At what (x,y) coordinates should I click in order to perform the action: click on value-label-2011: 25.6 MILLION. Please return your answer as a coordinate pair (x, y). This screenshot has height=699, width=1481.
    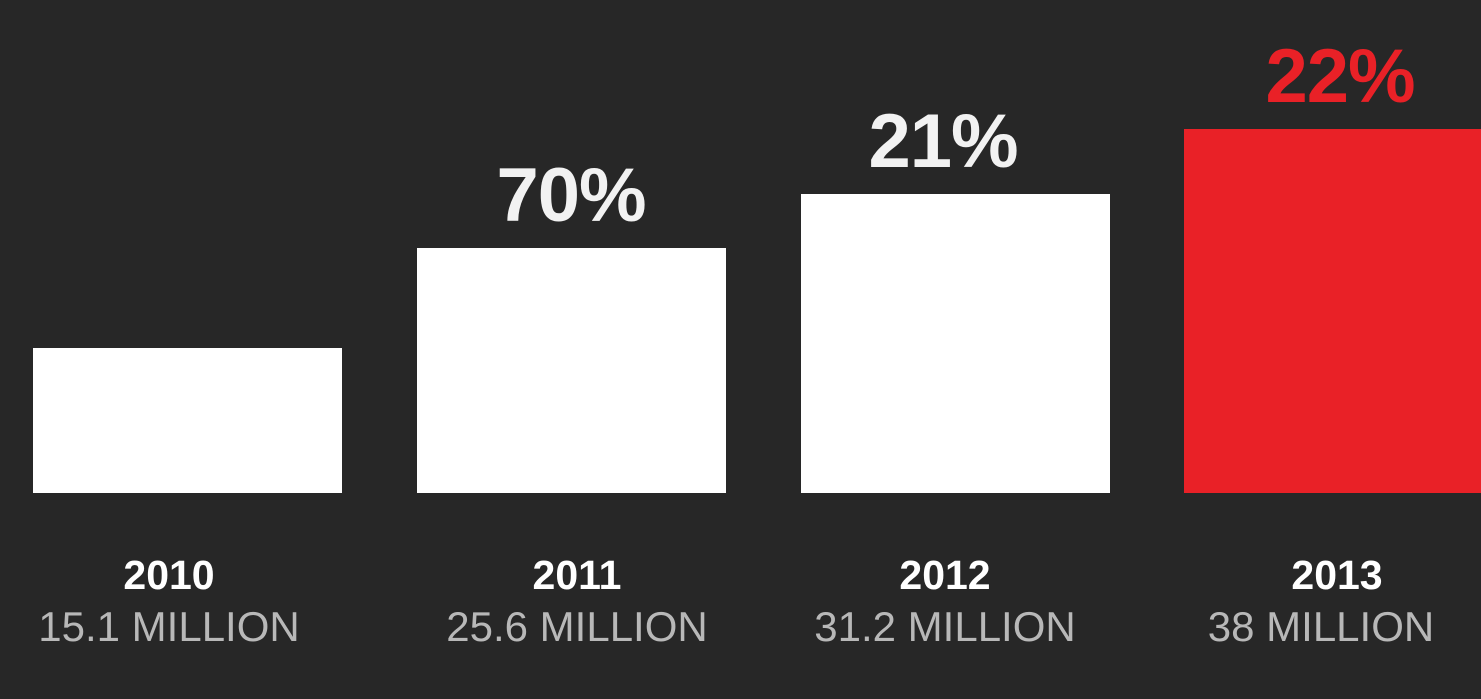
    Looking at the image, I should click on (577, 626).